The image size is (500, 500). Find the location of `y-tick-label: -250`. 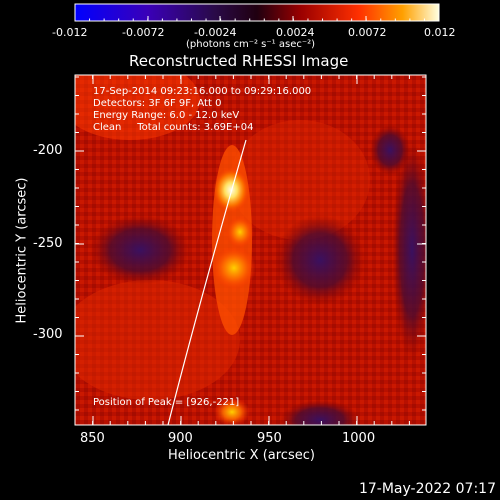

y-tick-label: -250 is located at coordinates (48, 243).